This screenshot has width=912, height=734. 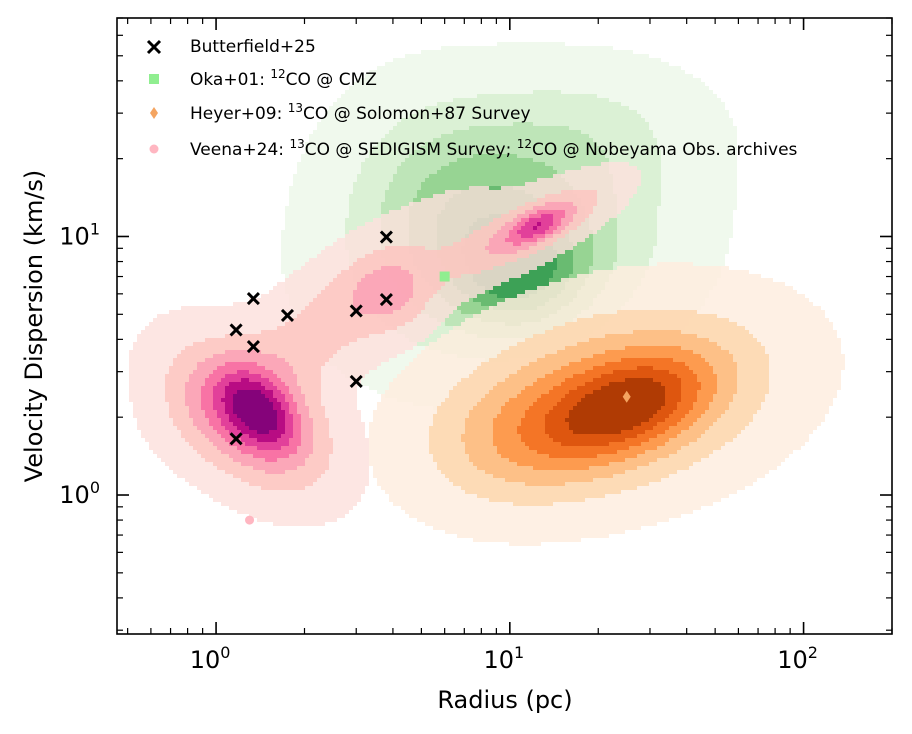 What do you see at coordinates (79, 493) in the screenshot?
I see `y-tick-label: 100` at bounding box center [79, 493].